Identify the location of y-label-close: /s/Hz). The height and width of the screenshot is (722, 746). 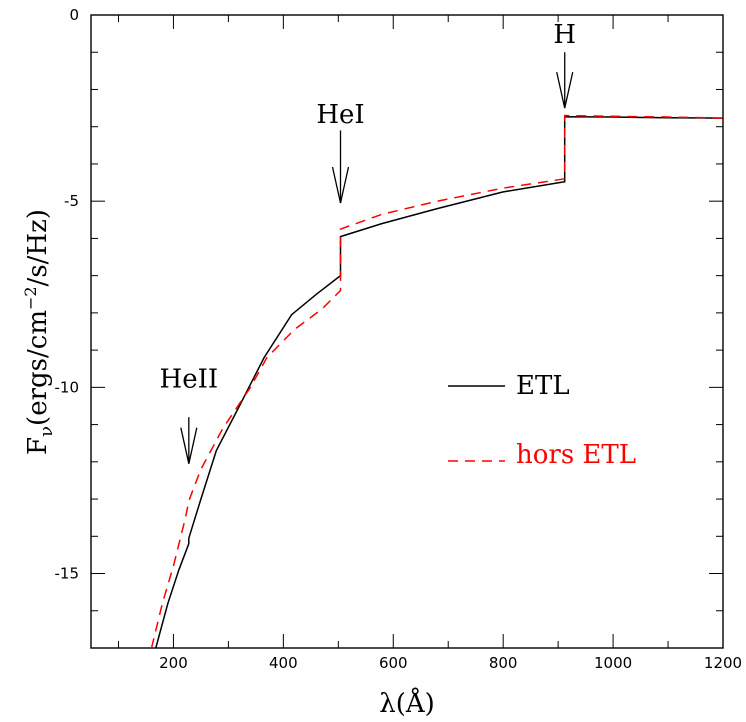
(38, 247).